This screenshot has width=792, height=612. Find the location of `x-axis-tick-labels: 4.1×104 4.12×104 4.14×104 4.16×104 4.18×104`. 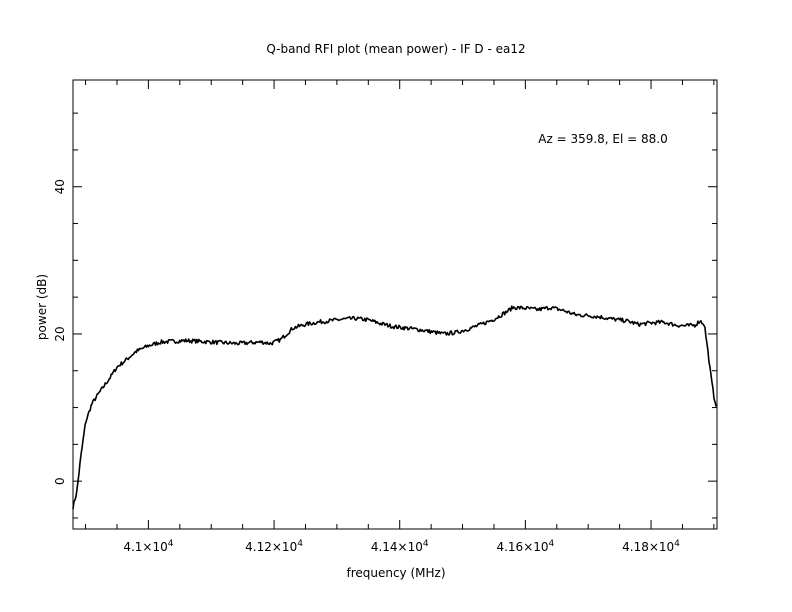

x-axis-tick-labels: 4.1×104 4.12×104 4.14×104 4.16×104 4.18×104 is located at coordinates (401, 546).